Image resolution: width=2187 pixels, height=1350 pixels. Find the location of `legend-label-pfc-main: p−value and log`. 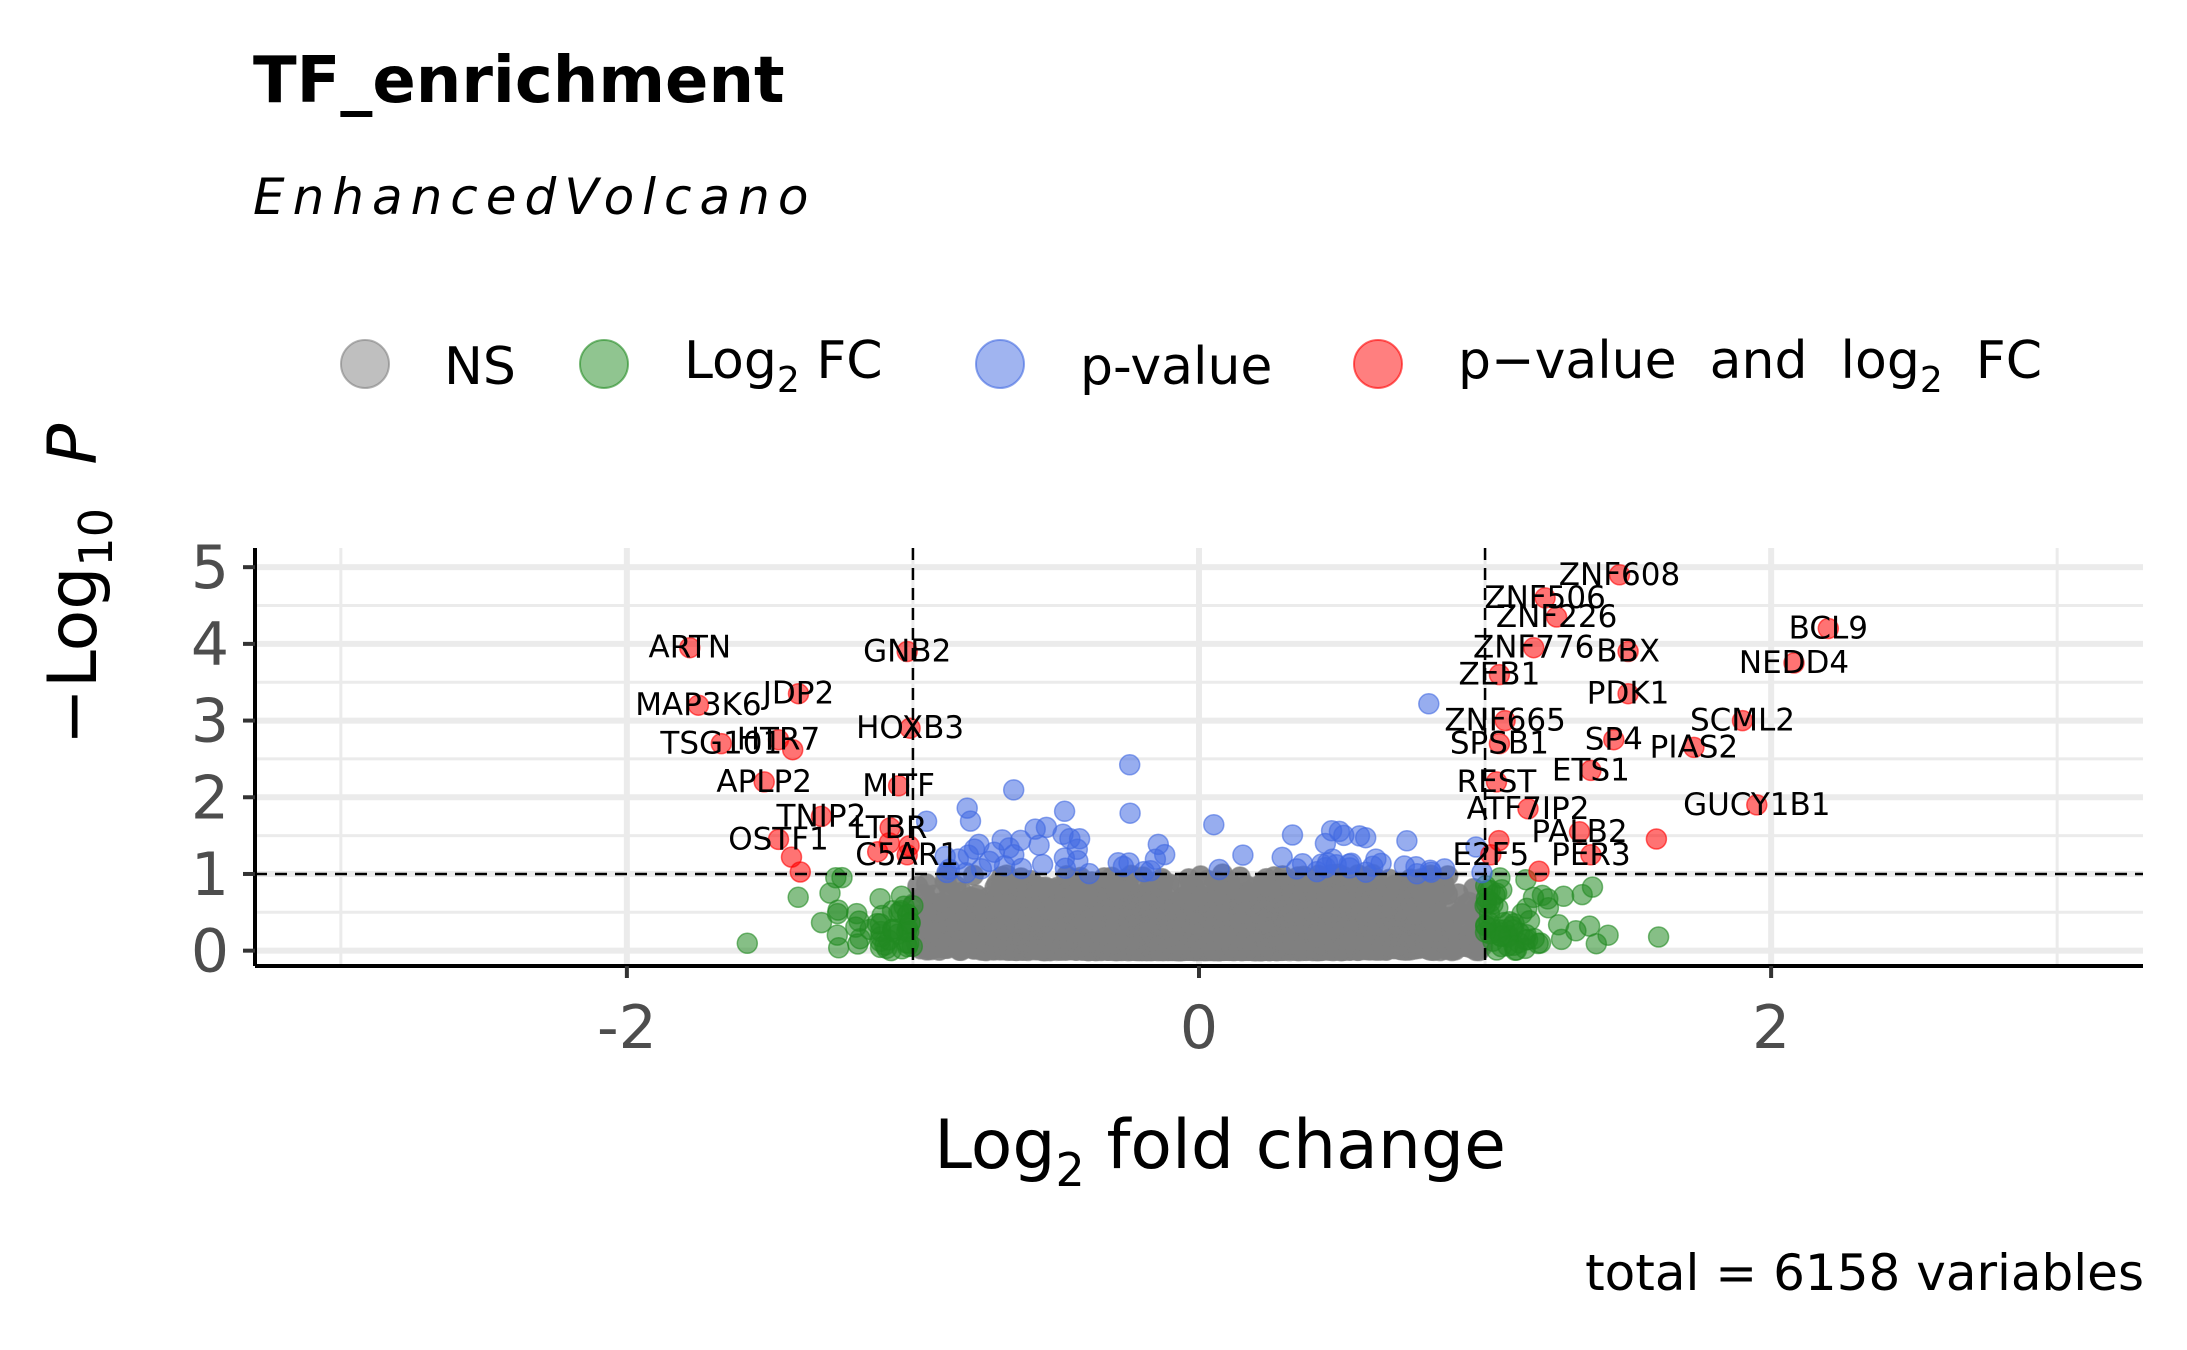

legend-label-pfc-main: p−value and log is located at coordinates (1689, 361).